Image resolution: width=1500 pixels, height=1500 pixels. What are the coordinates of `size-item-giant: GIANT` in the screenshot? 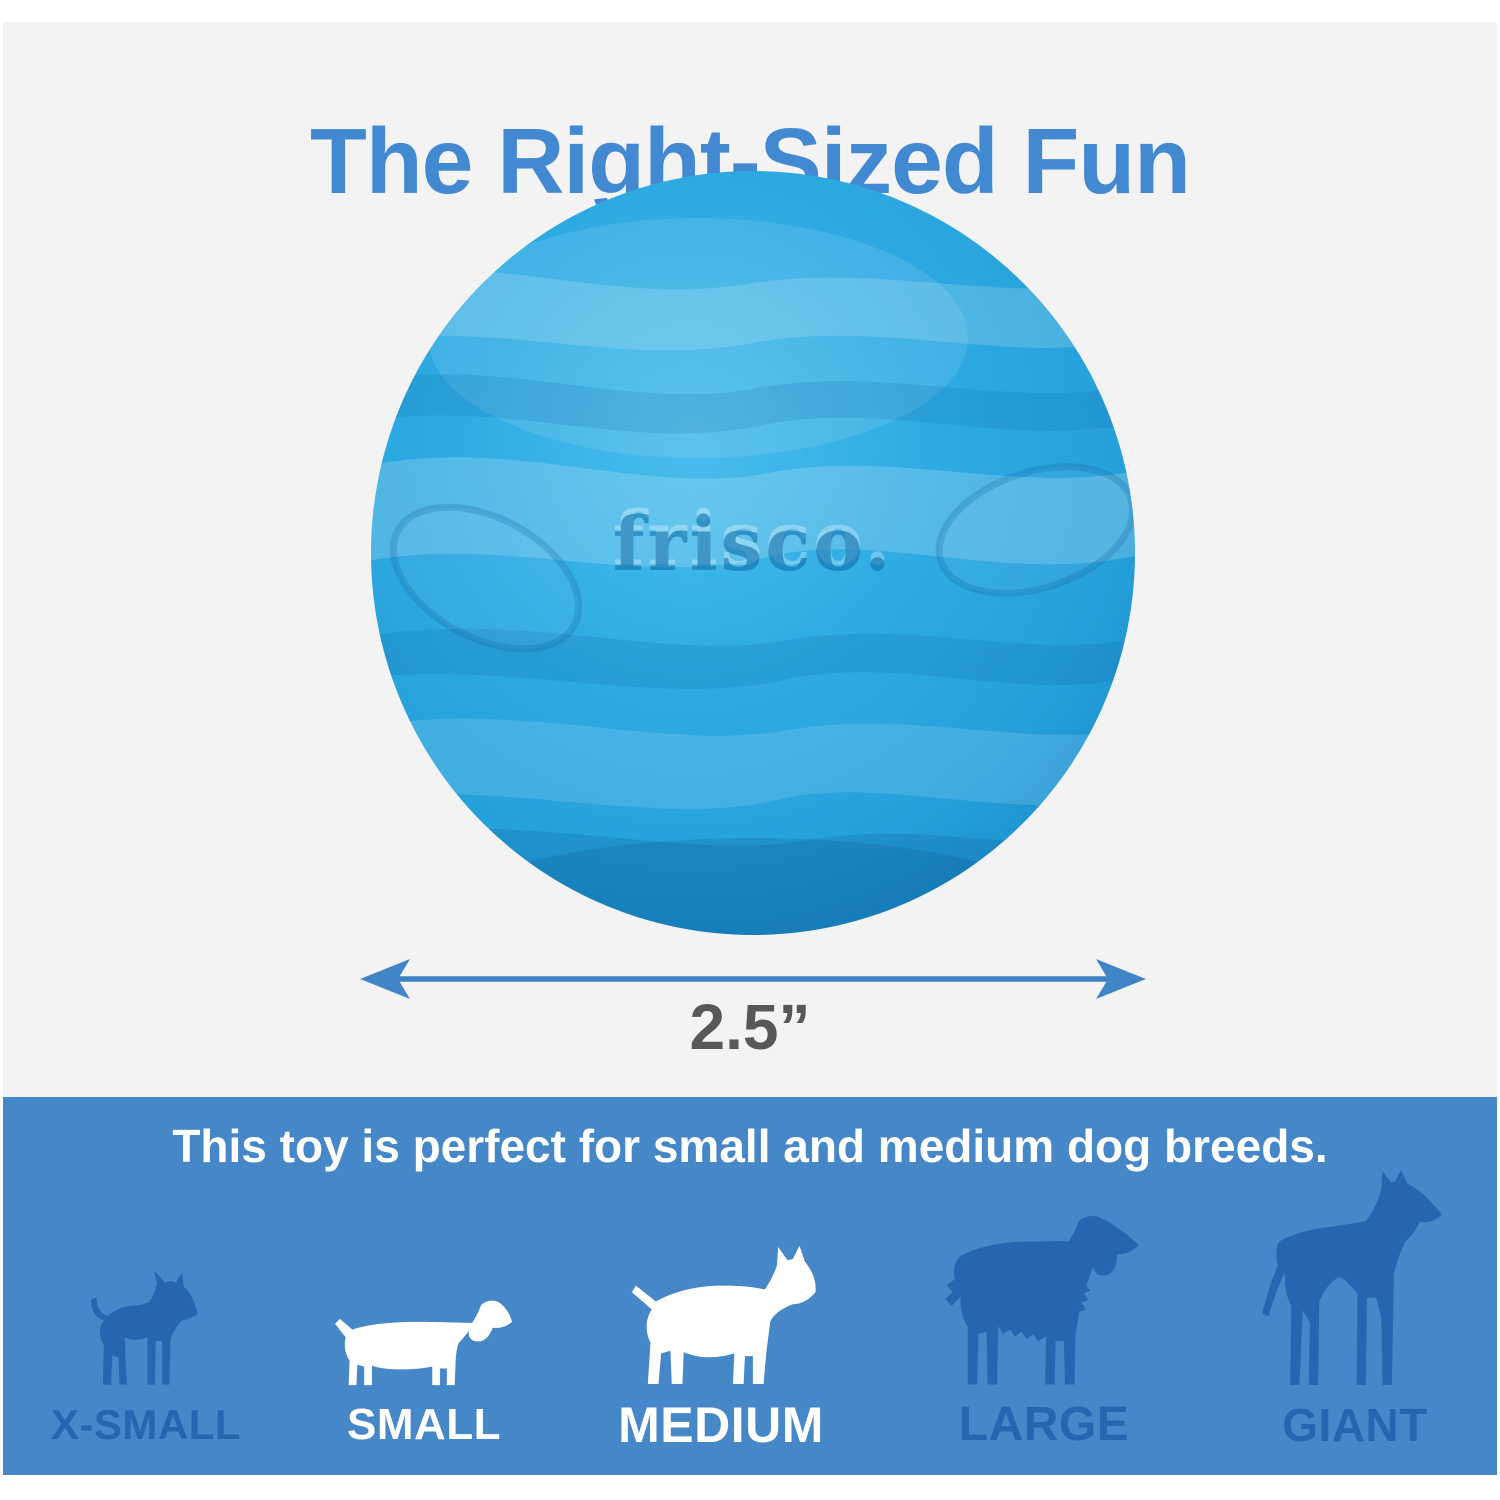 It's located at (1355, 1306).